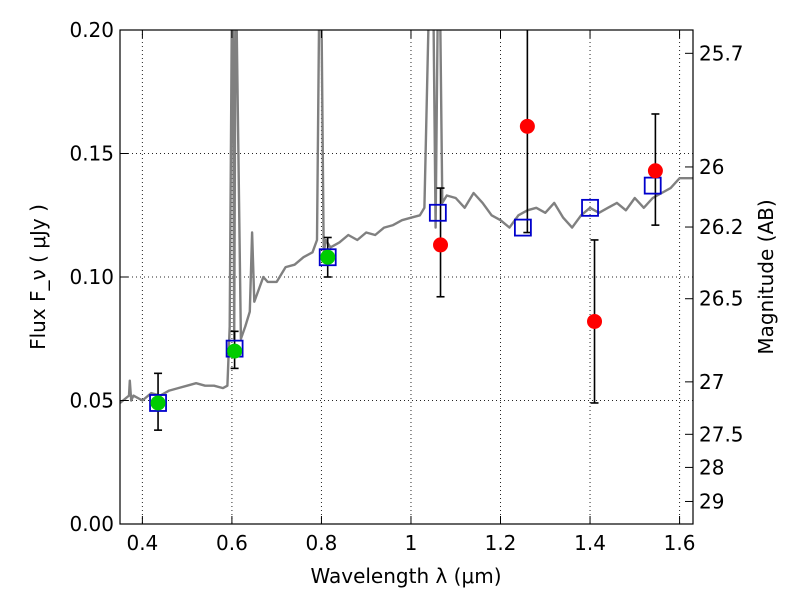 Image resolution: width=800 pixels, height=600 pixels. I want to click on y2-tick-label: 29, so click(711, 501).